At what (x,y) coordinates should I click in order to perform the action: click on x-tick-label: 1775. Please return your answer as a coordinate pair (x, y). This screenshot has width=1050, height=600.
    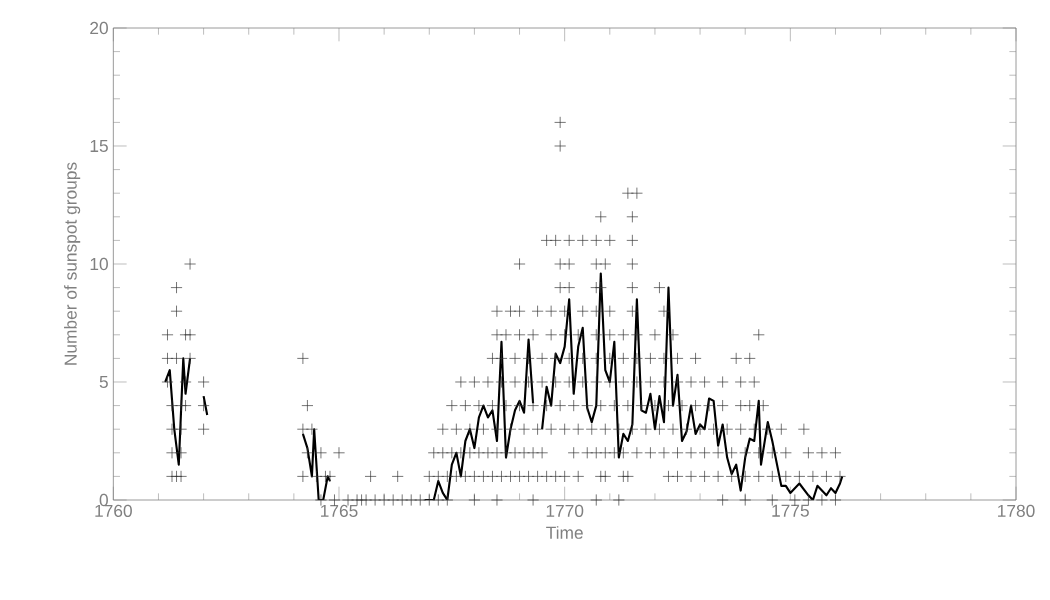
    Looking at the image, I should click on (790, 510).